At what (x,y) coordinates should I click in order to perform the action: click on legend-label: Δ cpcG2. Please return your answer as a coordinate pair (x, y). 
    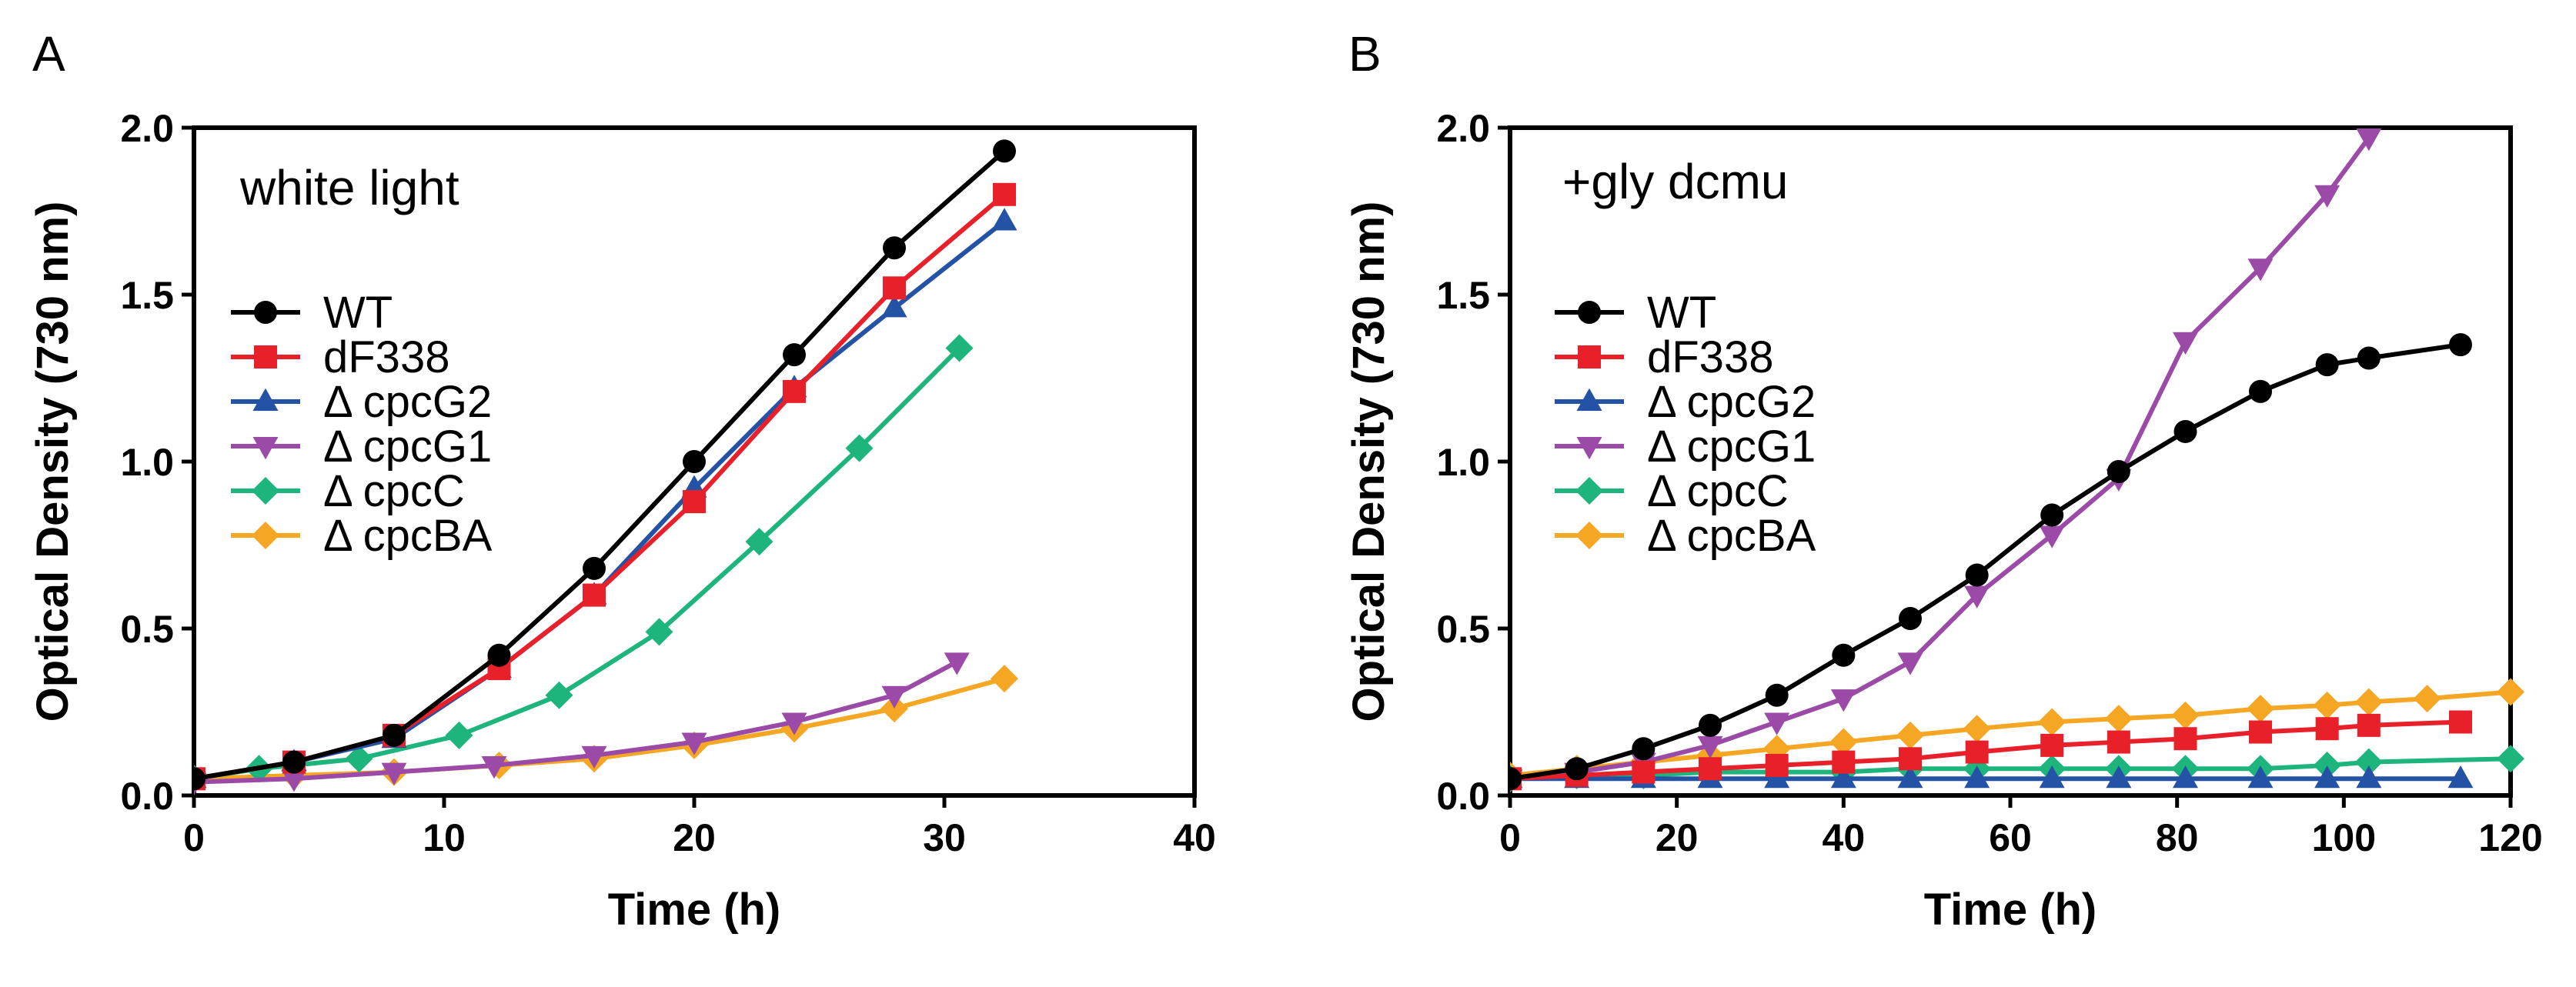
    Looking at the image, I should click on (407, 402).